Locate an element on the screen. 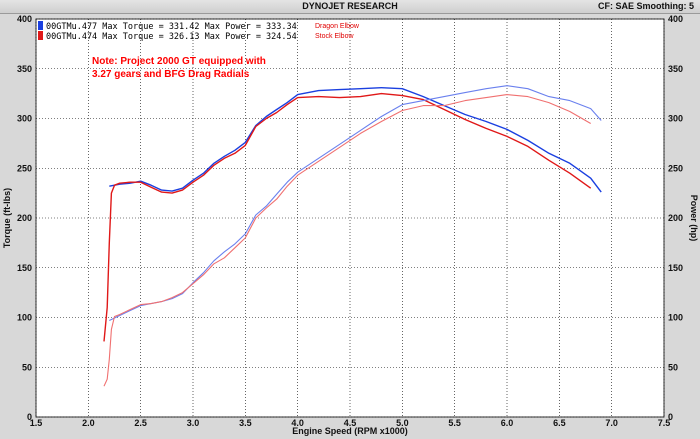  y-right-tick-6: 300 is located at coordinates (675, 119).